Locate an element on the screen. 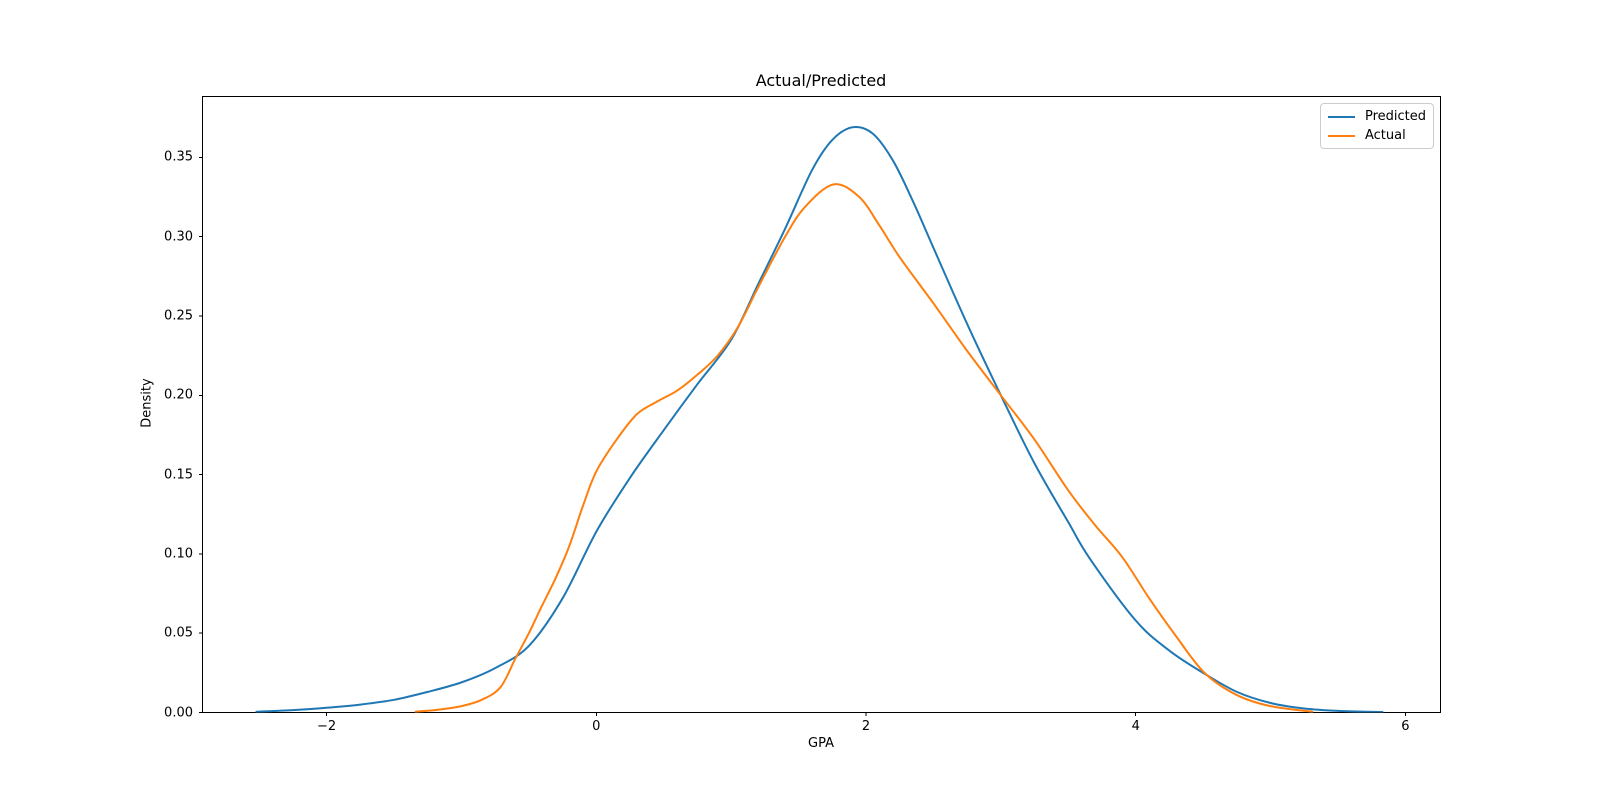  x-tick-label: 0 is located at coordinates (596, 726).